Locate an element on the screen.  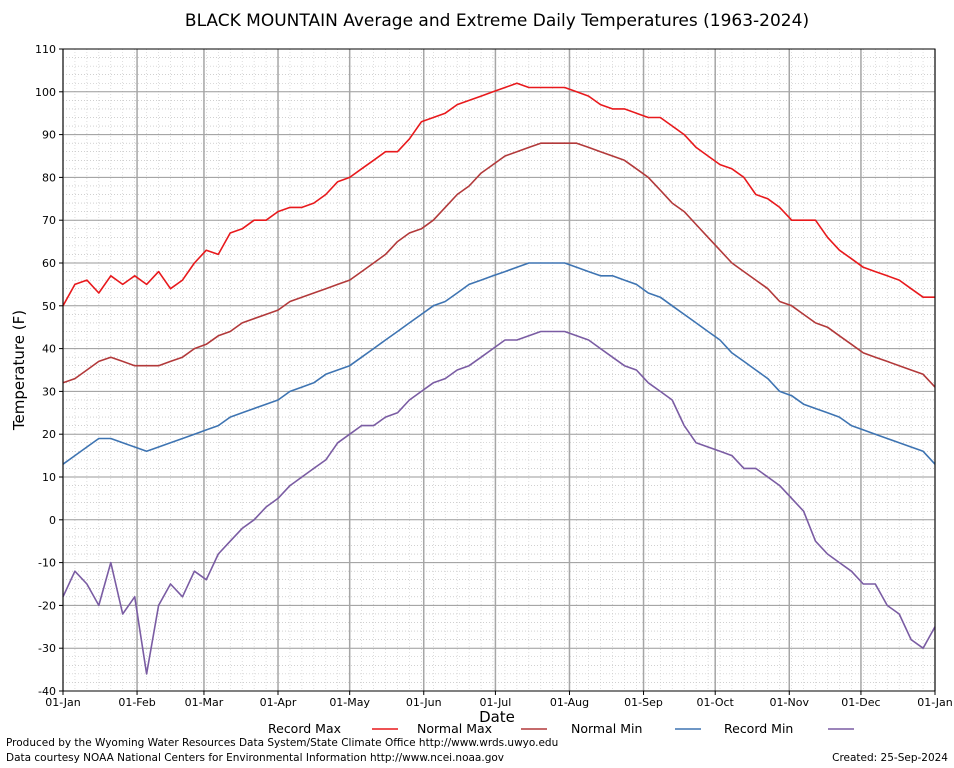
chart-legend: Record Max Normal Max Normal Min Record Min is located at coordinates (561, 728).